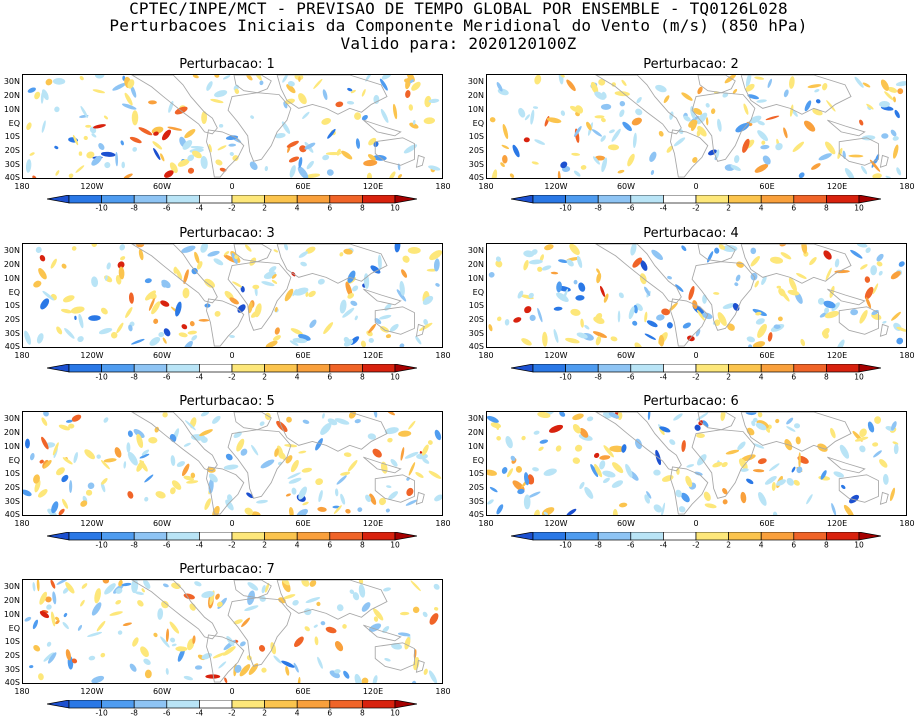 Image resolution: width=917 pixels, height=723 pixels. What do you see at coordinates (475, 418) in the screenshot?
I see `latitude-label: 30N` at bounding box center [475, 418].